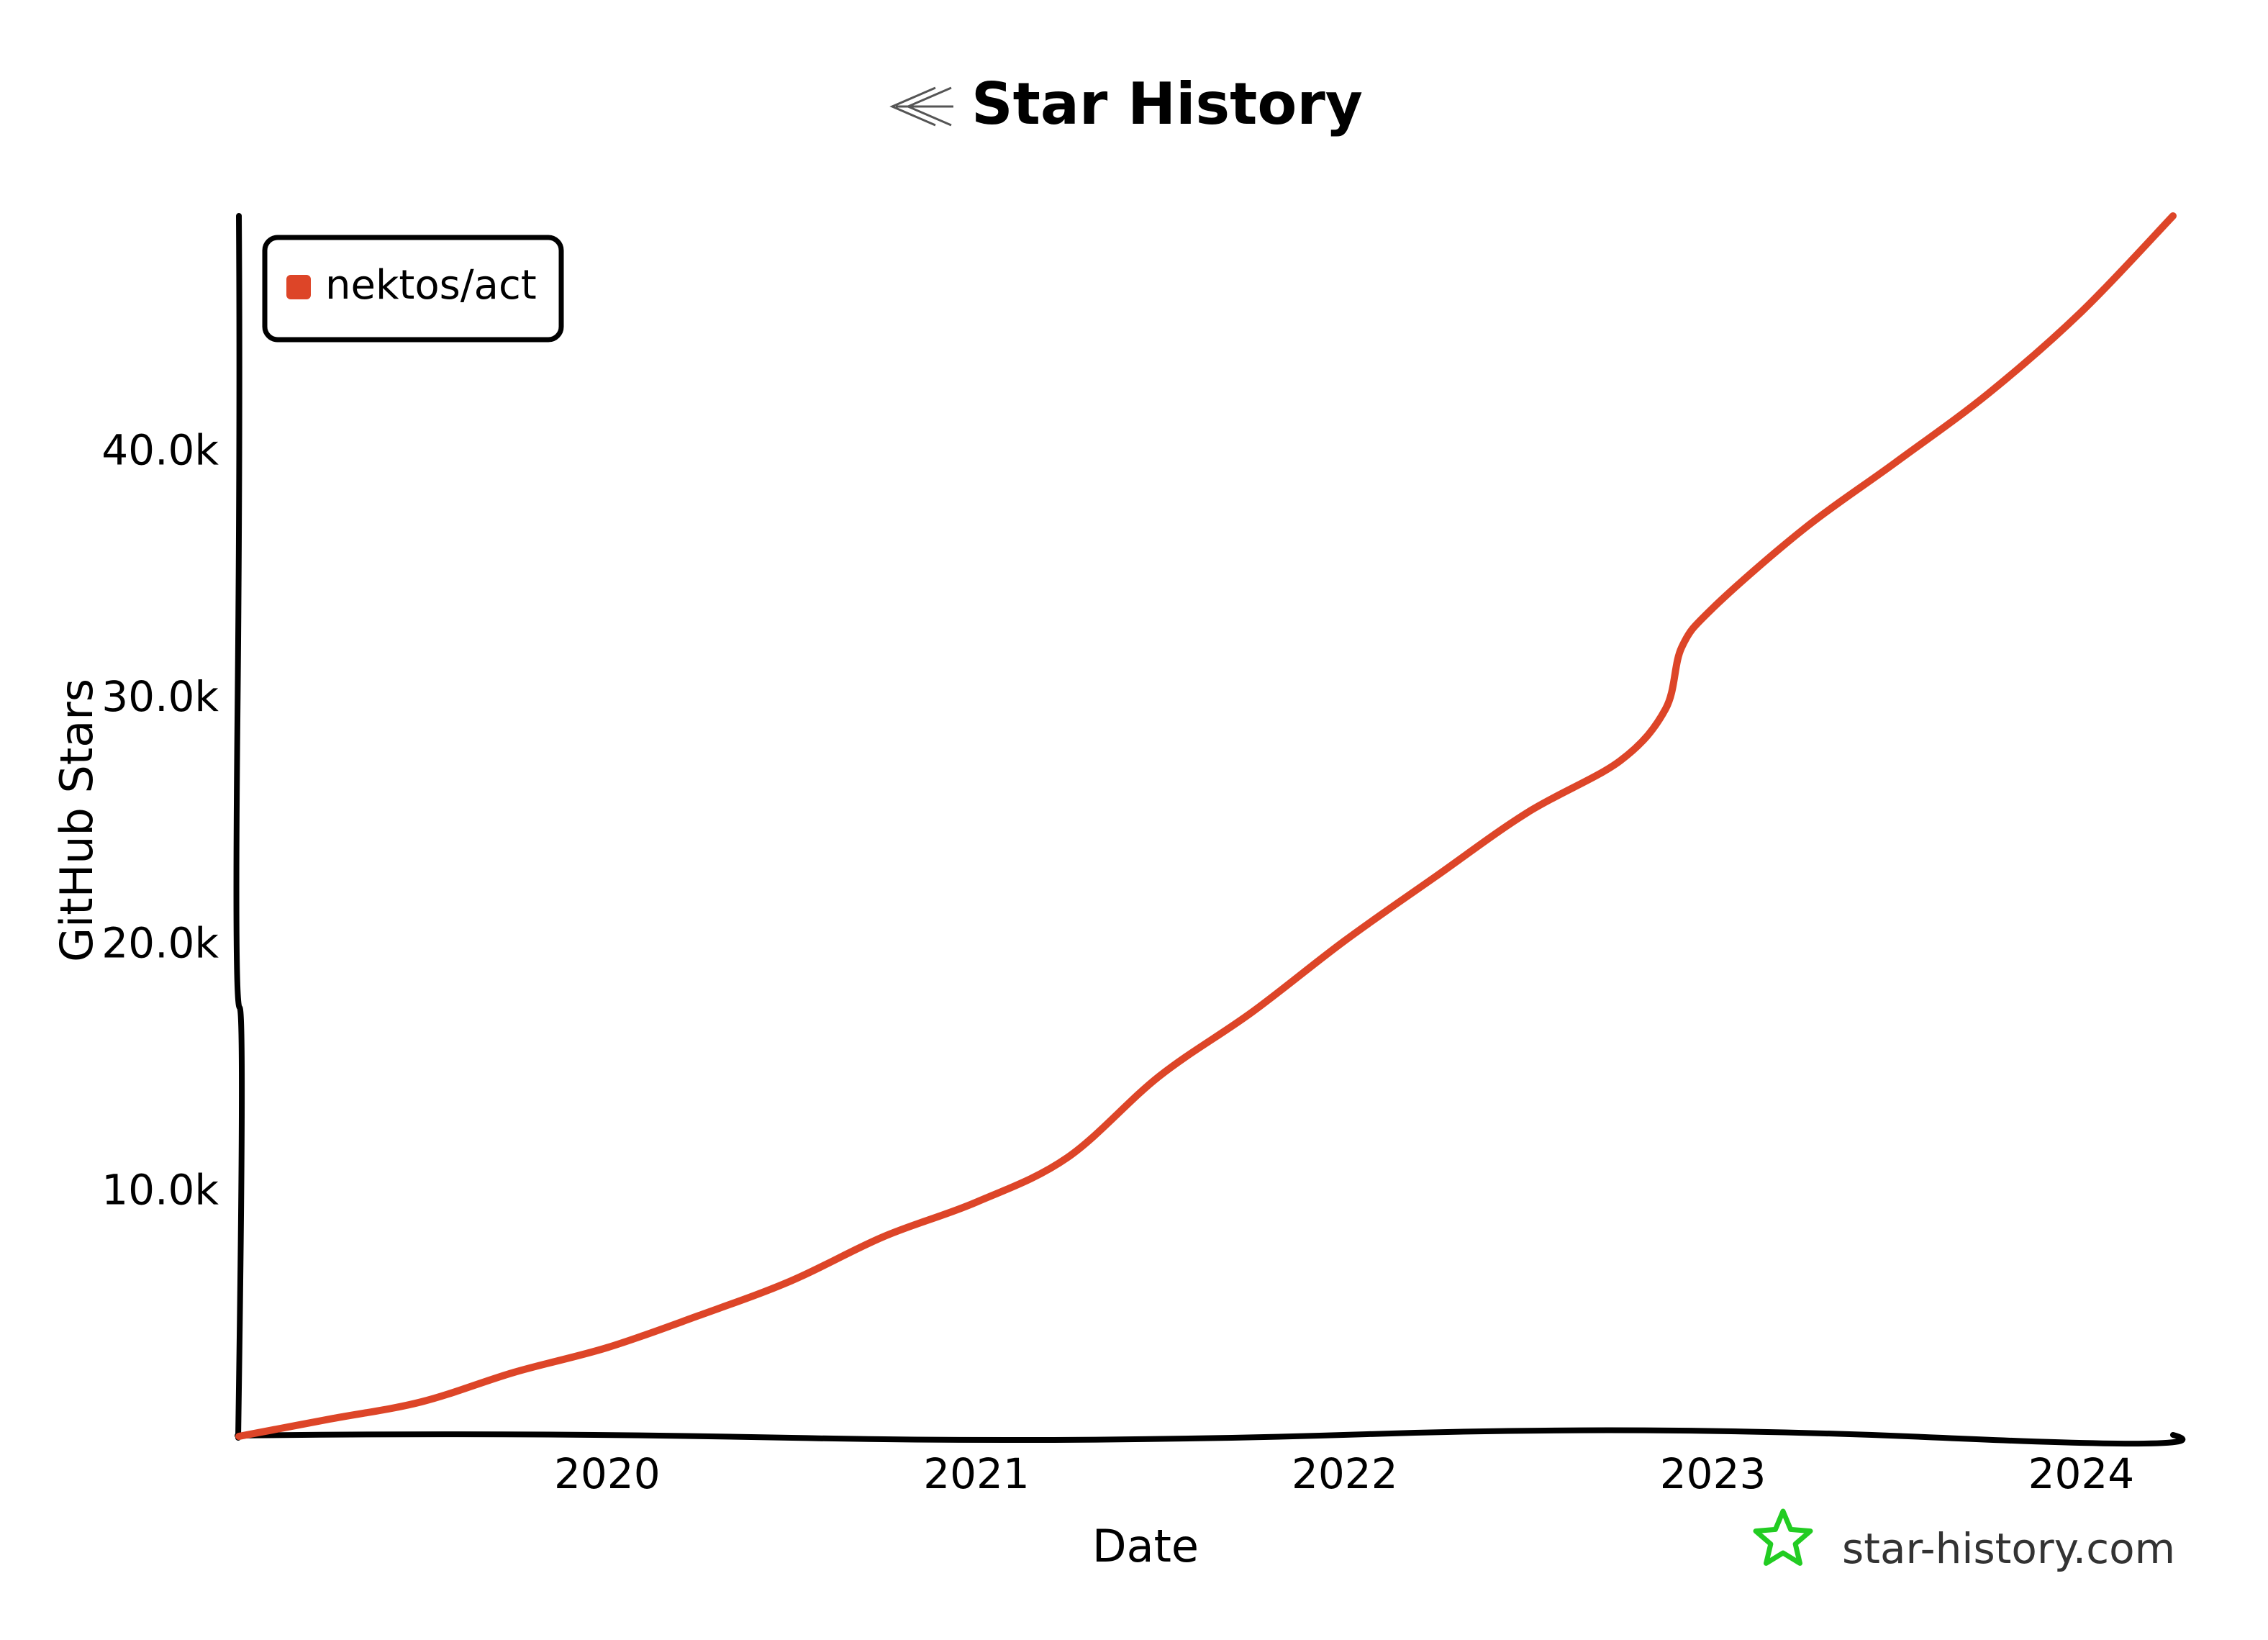  I want to click on chart-title: Star History, so click(1167, 104).